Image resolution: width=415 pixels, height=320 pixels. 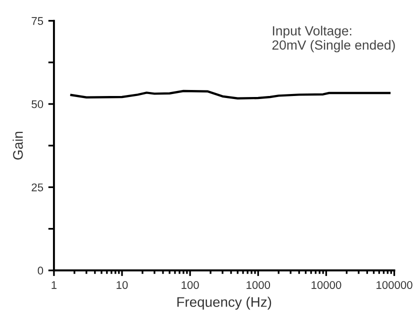 What do you see at coordinates (333, 39) in the screenshot?
I see `annotation: Input Voltage: 20mV (Single ended)` at bounding box center [333, 39].